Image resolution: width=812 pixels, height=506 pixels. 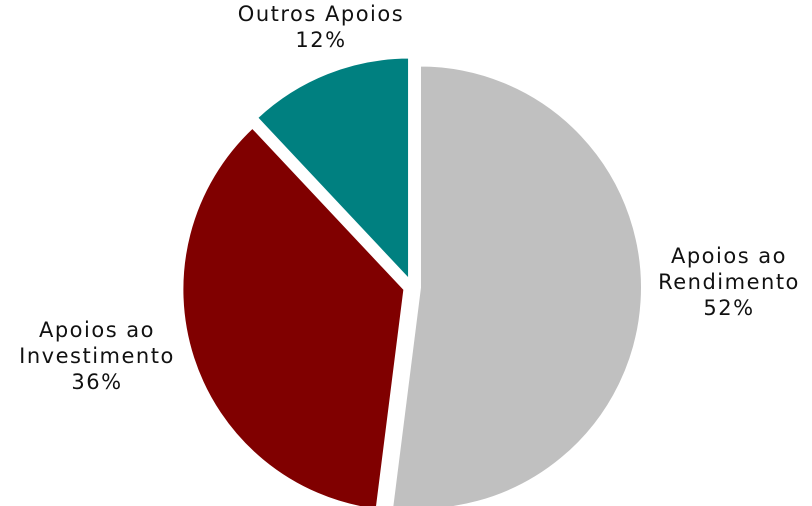 I want to click on slice-label-apoios-ao-investimento: Apoios ao Investimento 36%, so click(x=97, y=356).